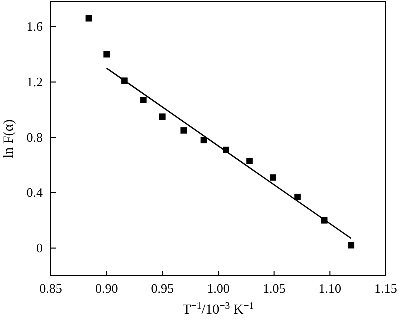 The height and width of the screenshot is (321, 400). What do you see at coordinates (162, 288) in the screenshot?
I see `x-tick-label: 0.95` at bounding box center [162, 288].